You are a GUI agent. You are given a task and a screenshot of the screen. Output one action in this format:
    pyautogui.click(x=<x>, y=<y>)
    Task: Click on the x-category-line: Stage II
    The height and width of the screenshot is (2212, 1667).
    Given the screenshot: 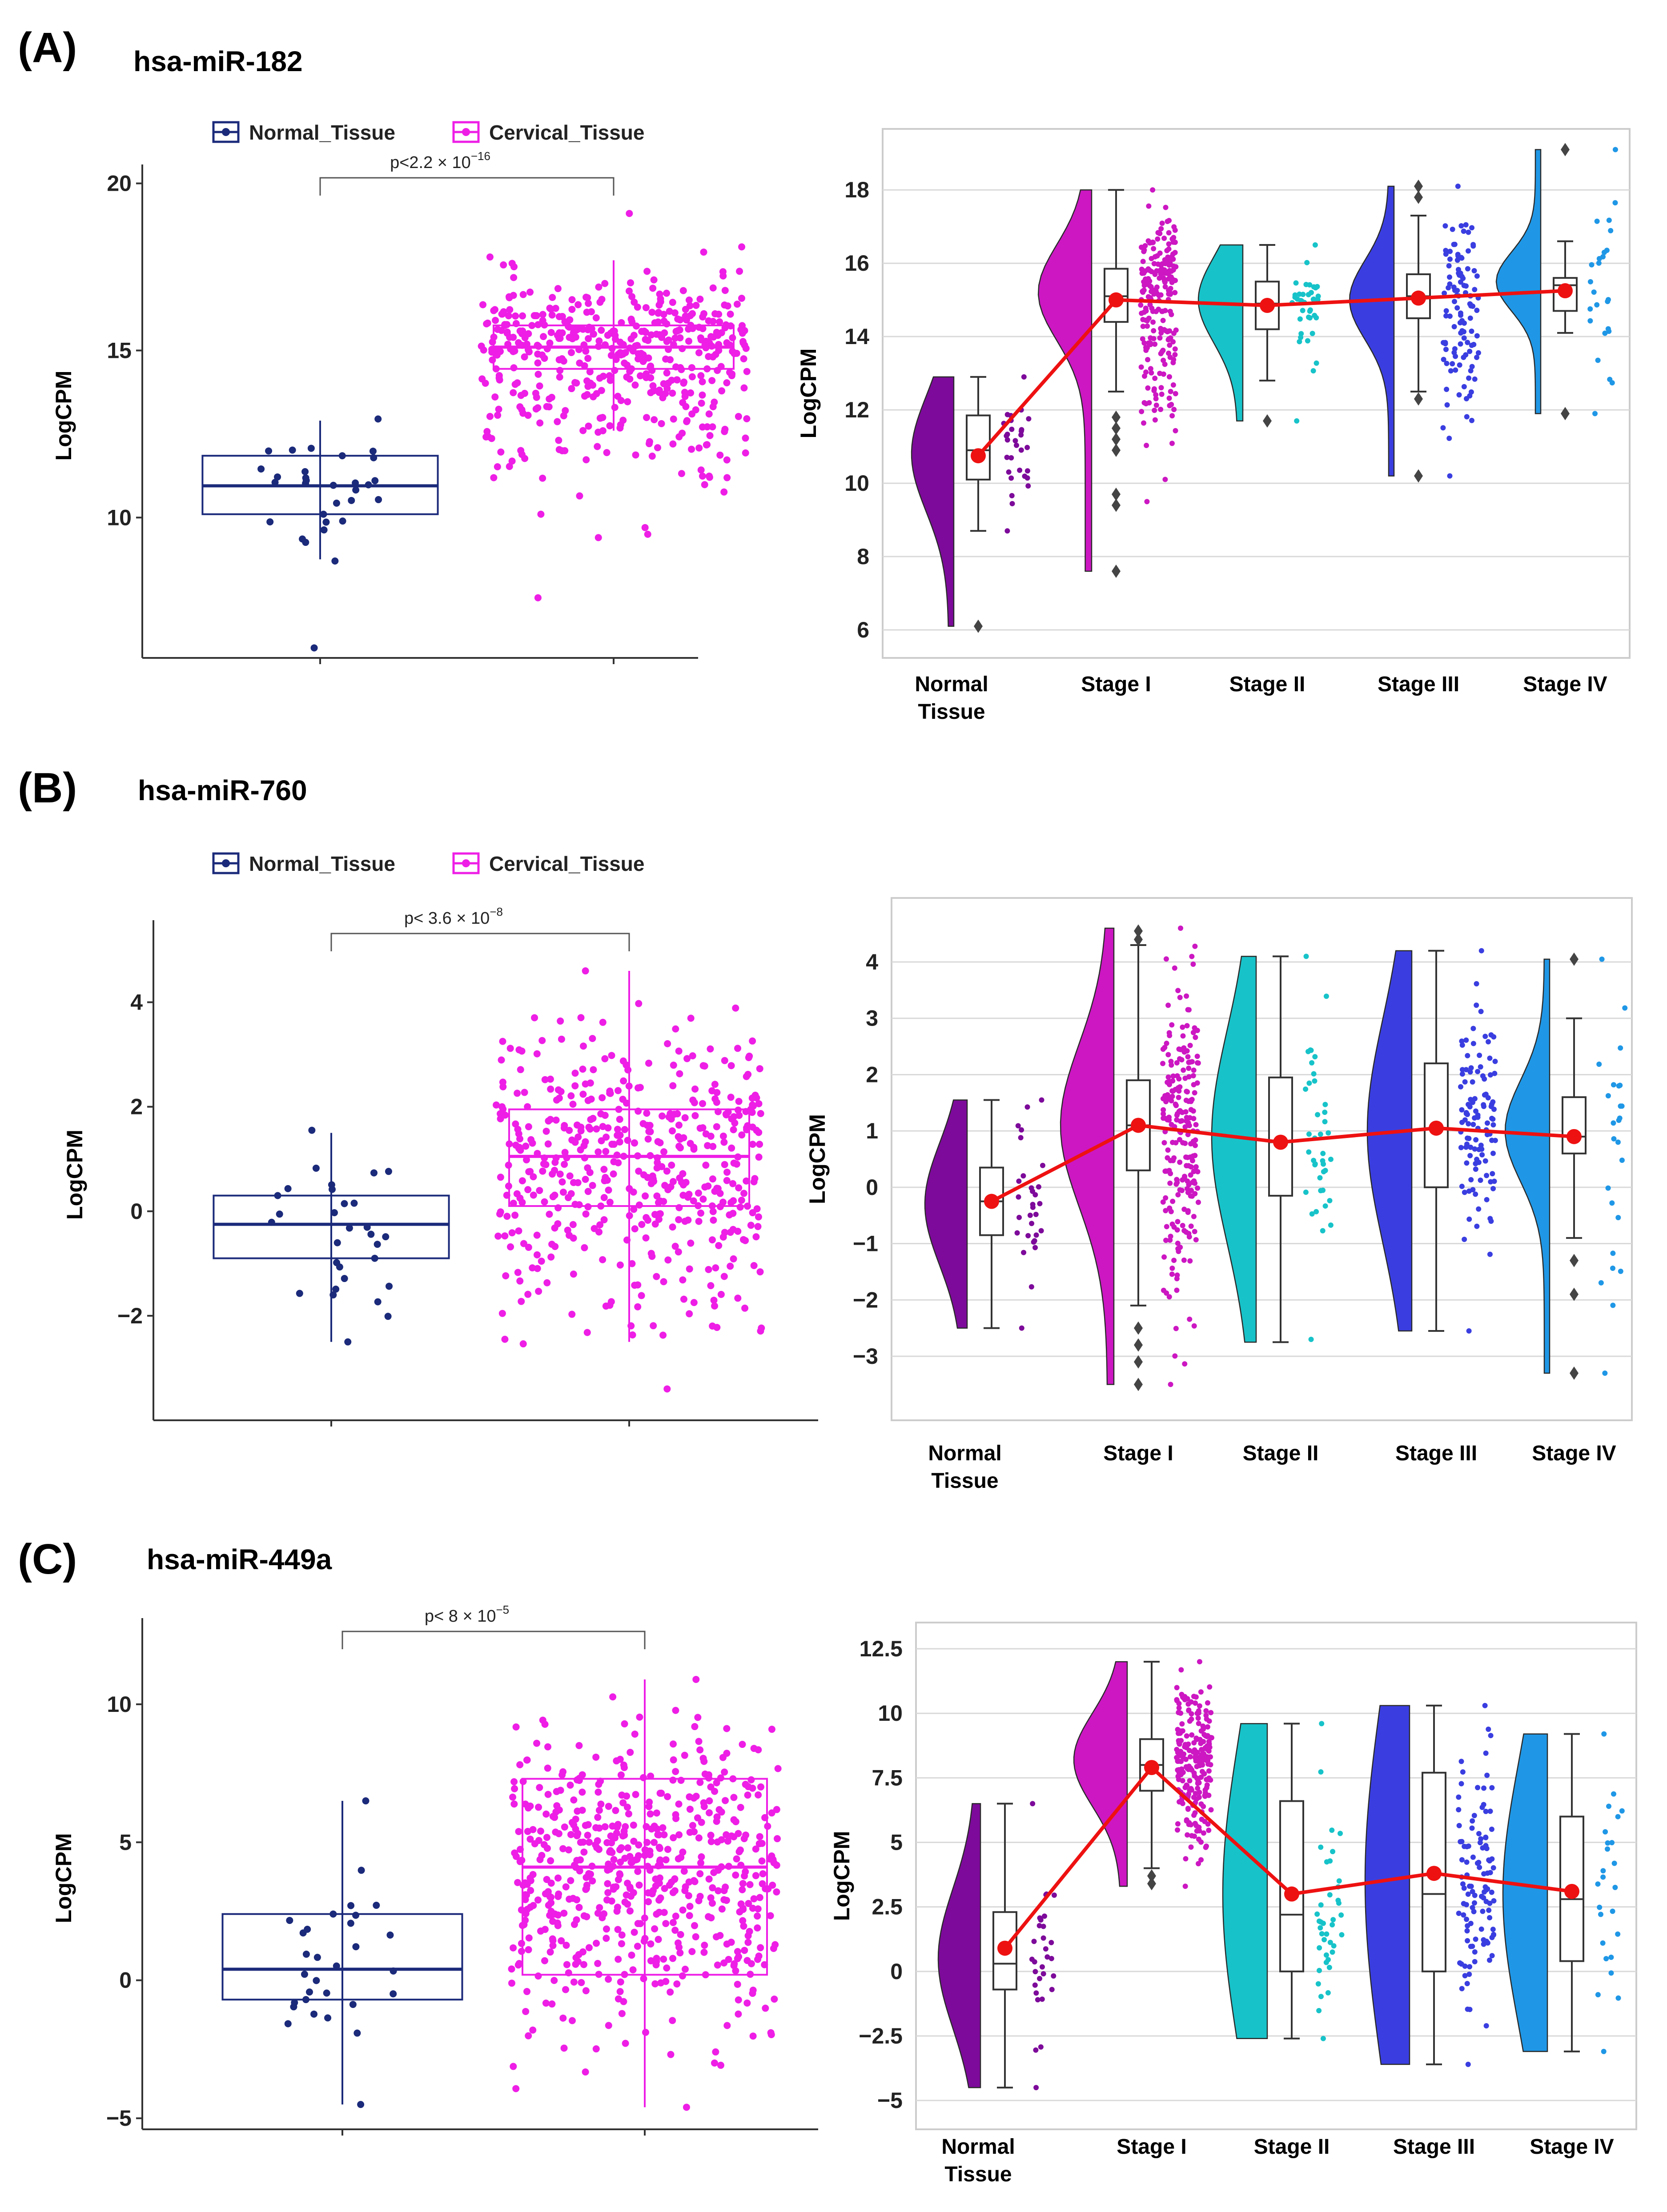 What is the action you would take?
    pyautogui.click(x=1281, y=1453)
    